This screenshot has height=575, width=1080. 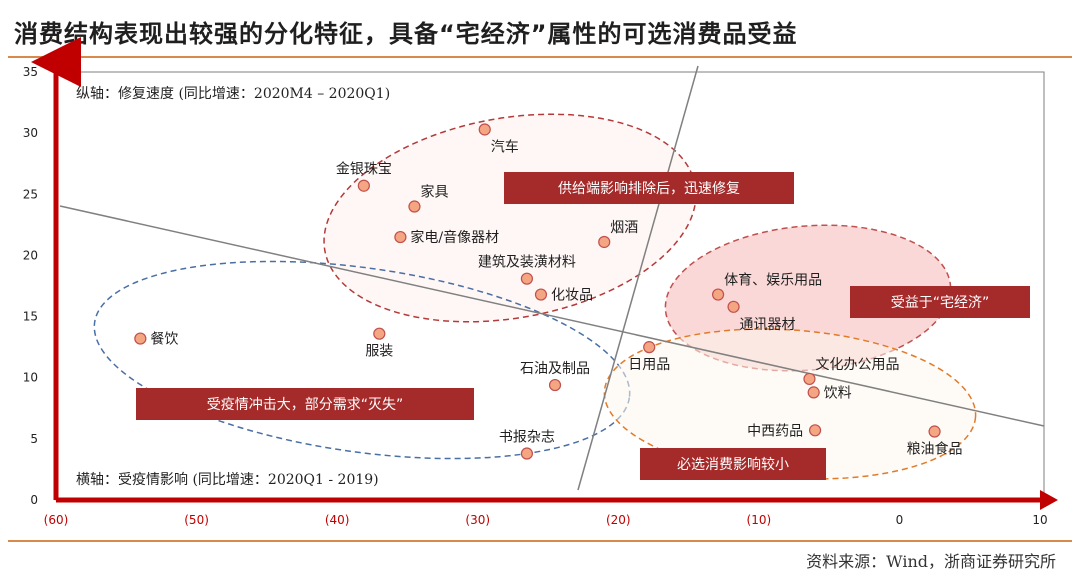 What do you see at coordinates (227, 480) in the screenshot?
I see `x-axis-label: 横轴：受疫情影响 (同比增速：2020Q1 - 2019)` at bounding box center [227, 480].